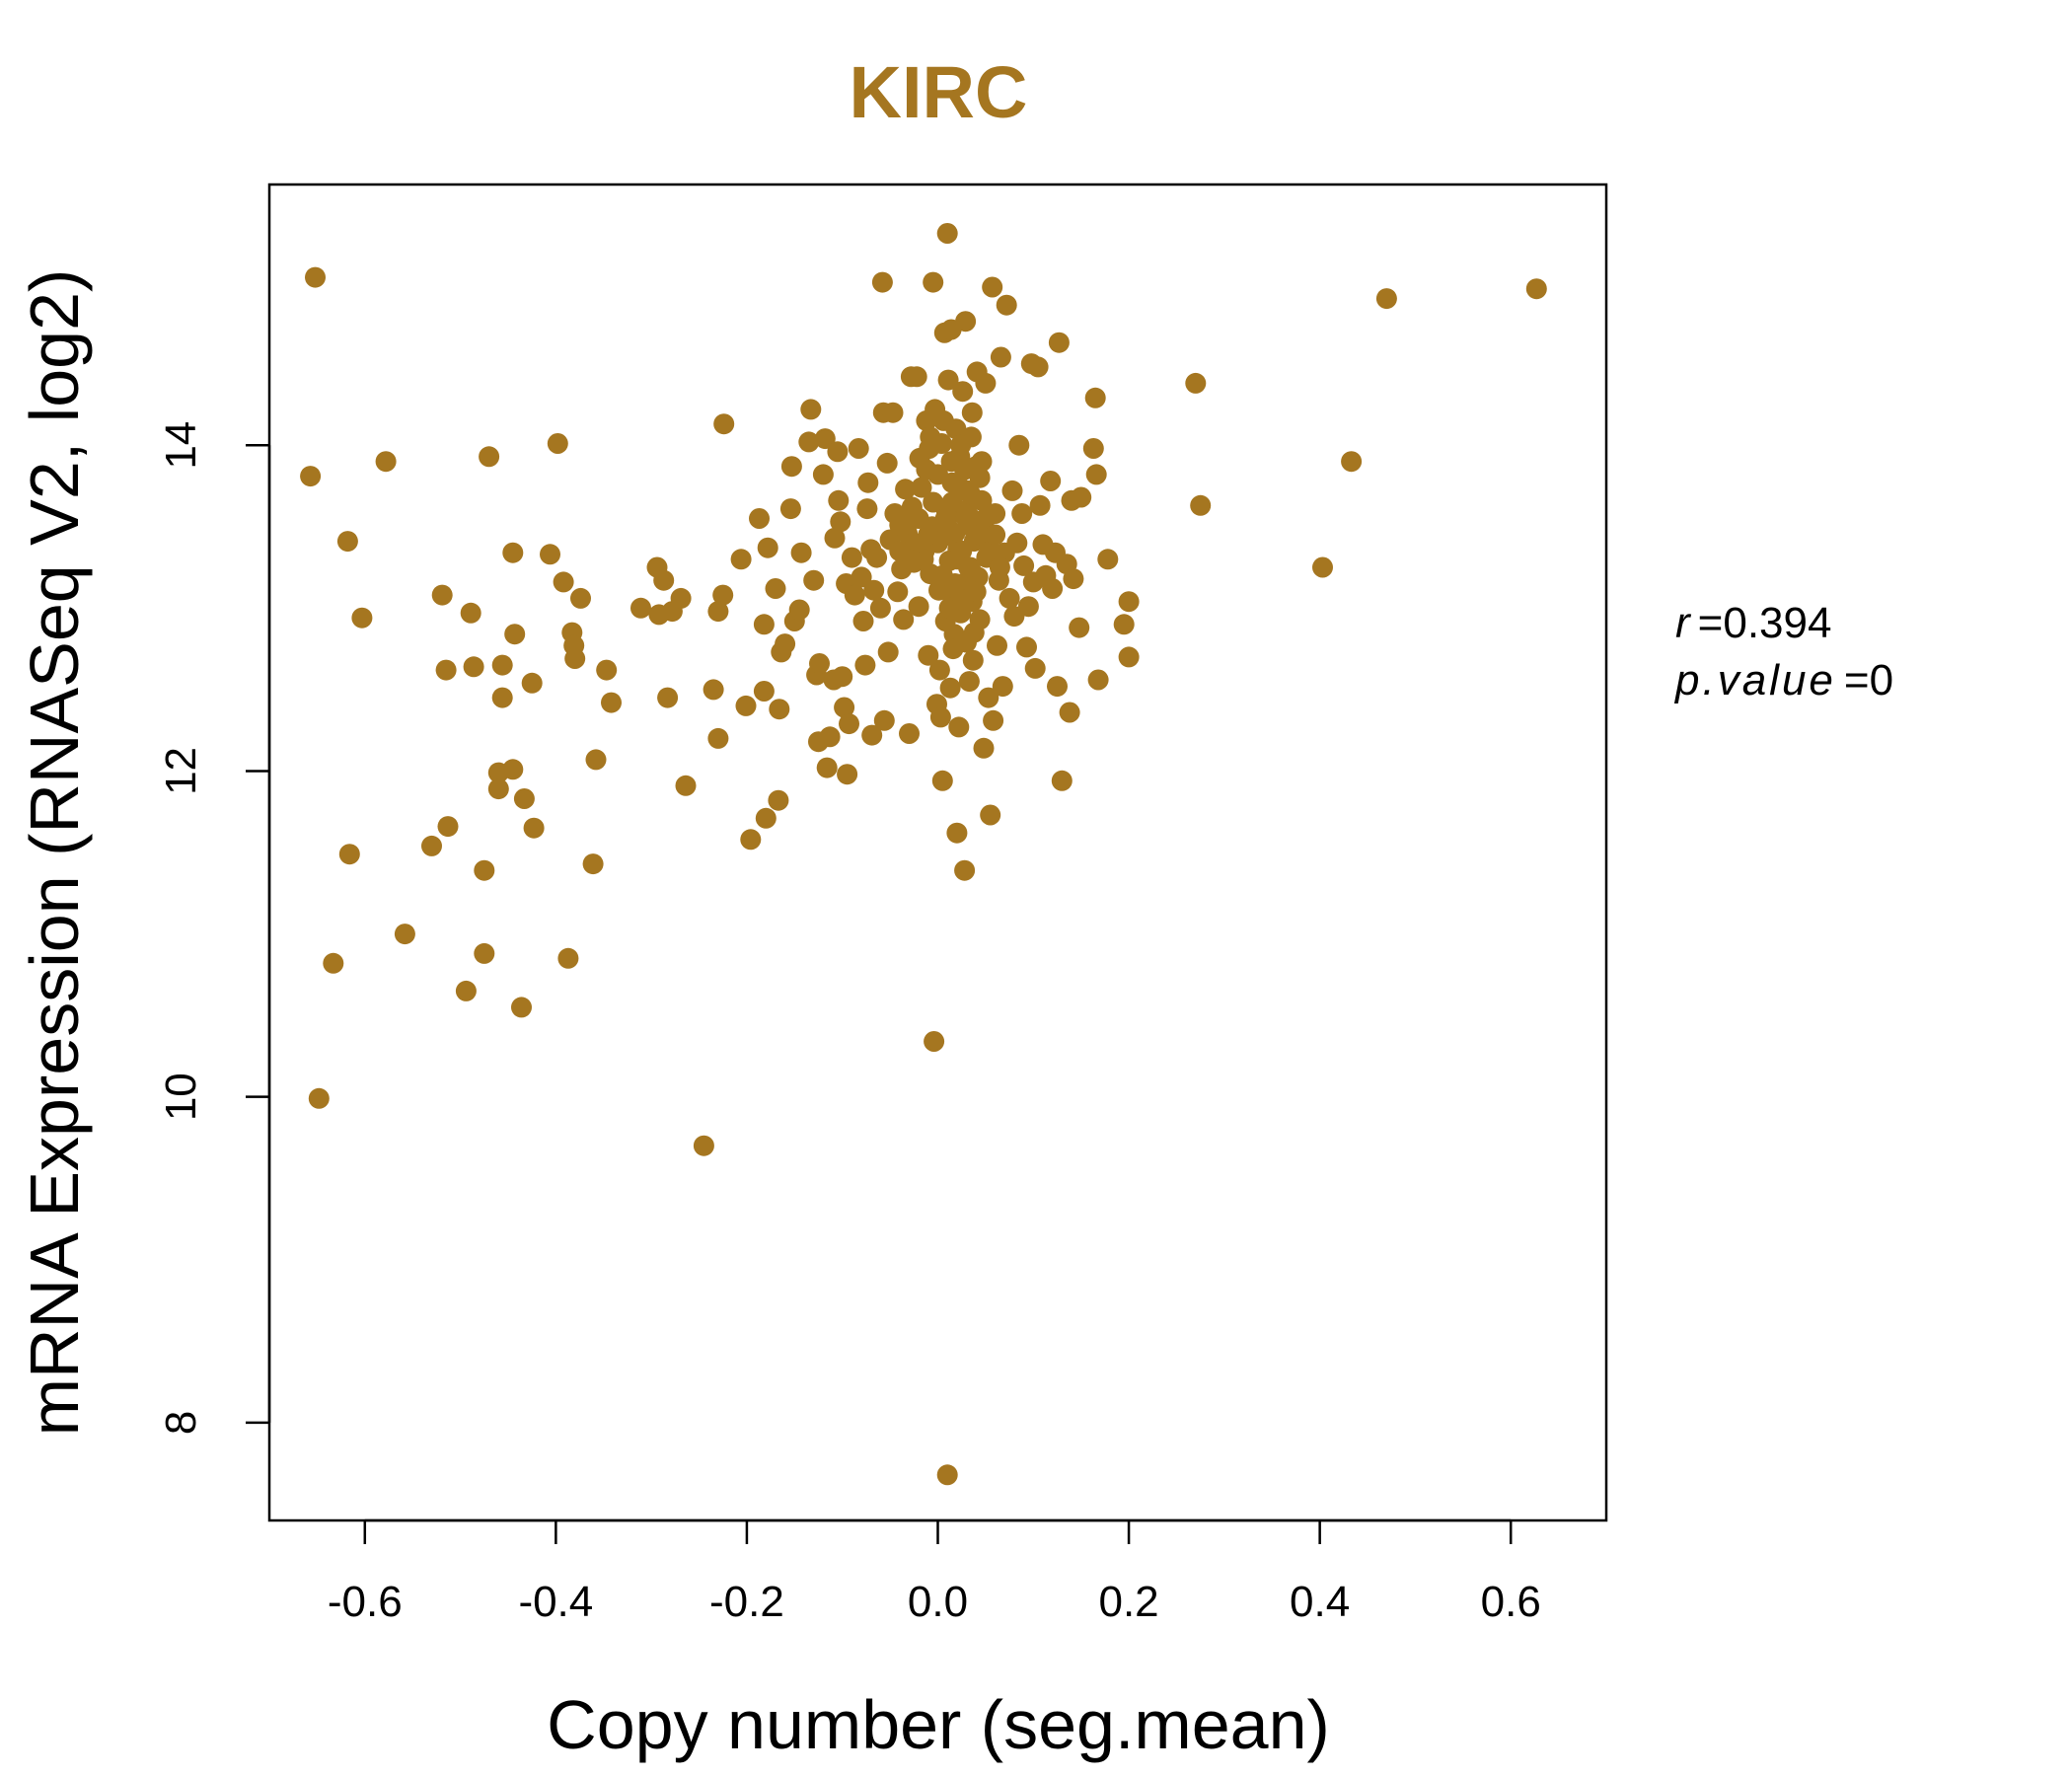 This screenshot has width=2072, height=1776. What do you see at coordinates (1320, 1602) in the screenshot?
I see `x-tick-label: 0.4` at bounding box center [1320, 1602].